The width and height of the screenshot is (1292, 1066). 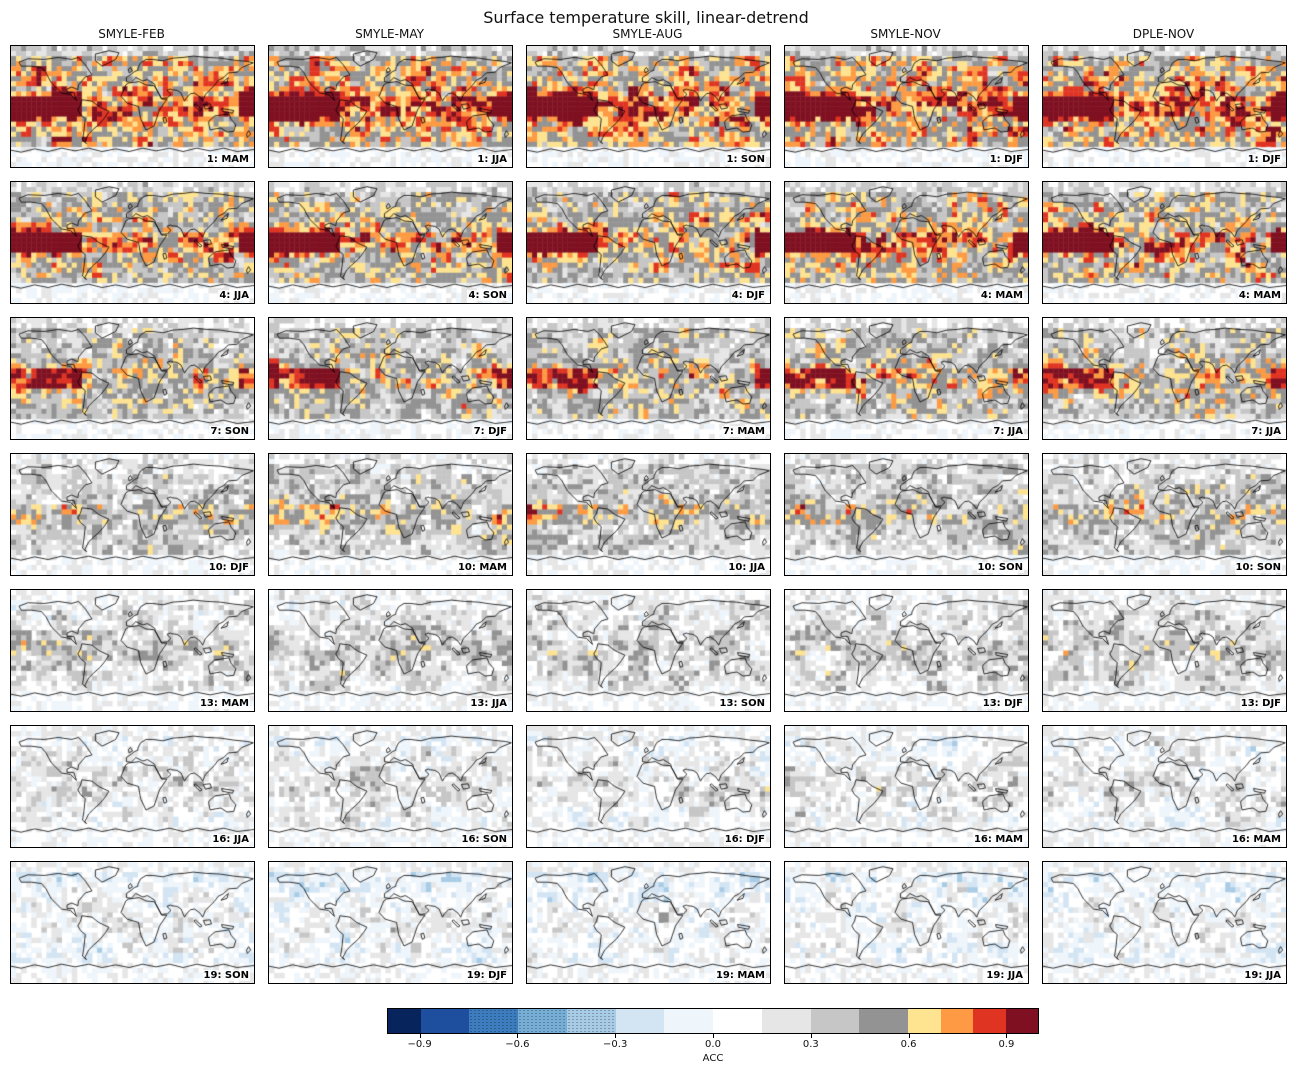 I want to click on panel-label: 4: DJF, so click(x=748, y=295).